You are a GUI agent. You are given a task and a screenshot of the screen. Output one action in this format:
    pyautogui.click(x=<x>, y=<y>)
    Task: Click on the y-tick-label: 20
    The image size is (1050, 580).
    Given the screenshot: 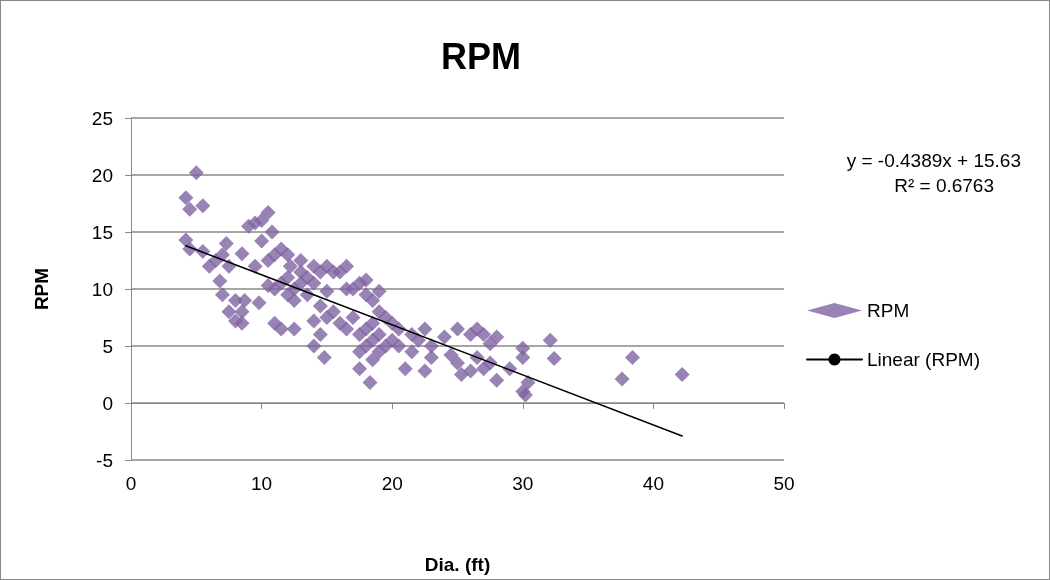 What is the action you would take?
    pyautogui.click(x=102, y=175)
    